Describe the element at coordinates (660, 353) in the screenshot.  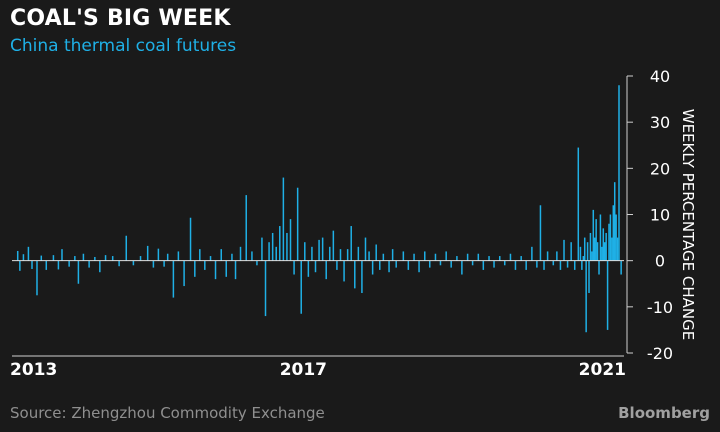
I see `y-tick-label: -20` at that location.